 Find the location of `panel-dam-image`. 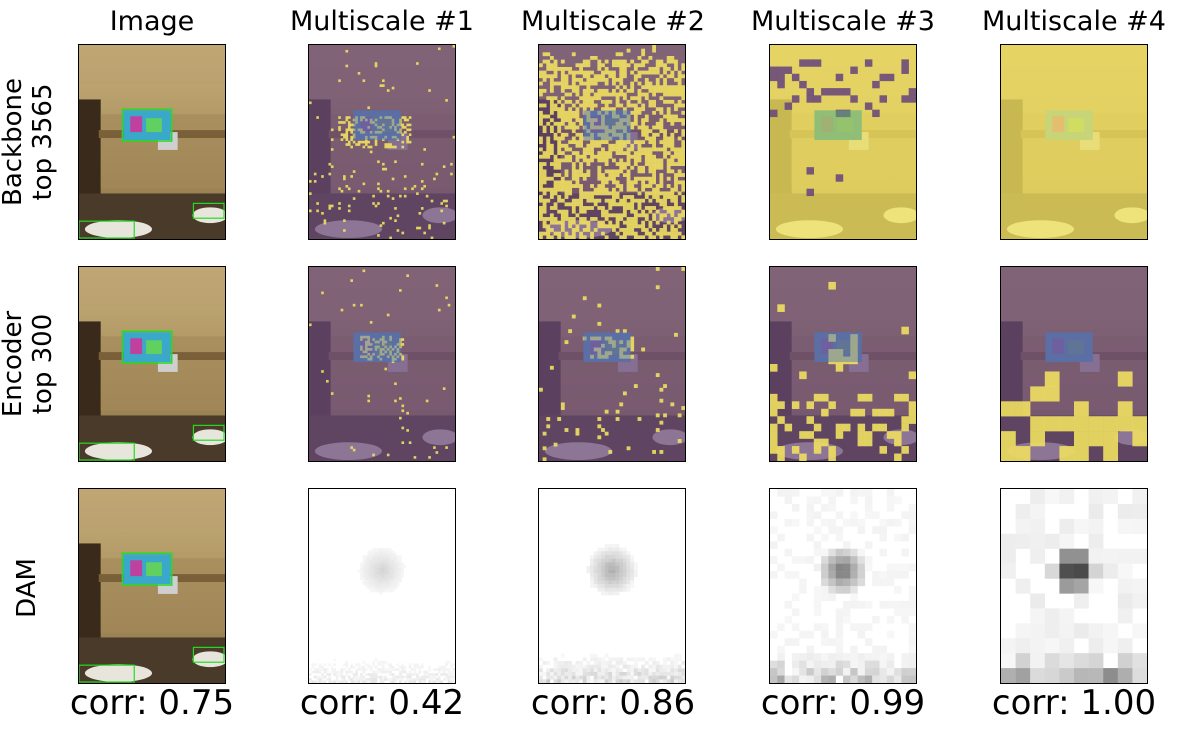

panel-dam-image is located at coordinates (152, 586).